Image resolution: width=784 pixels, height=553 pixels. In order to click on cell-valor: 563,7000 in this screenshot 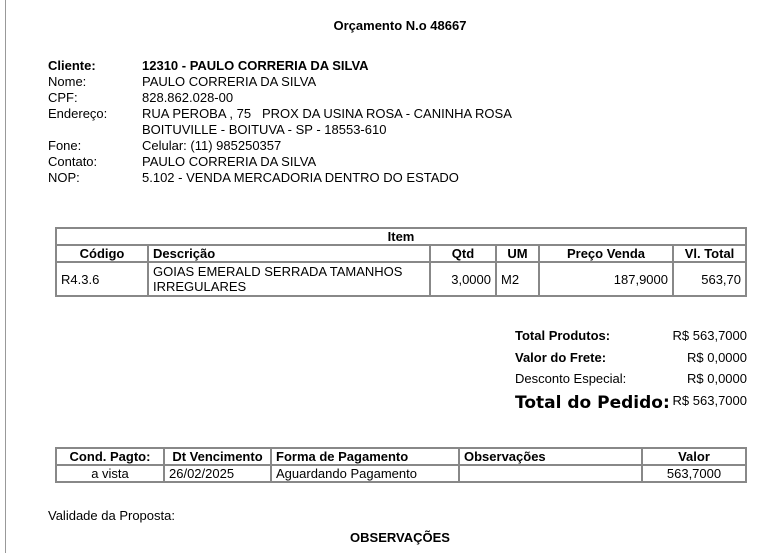, I will do `click(694, 473)`.